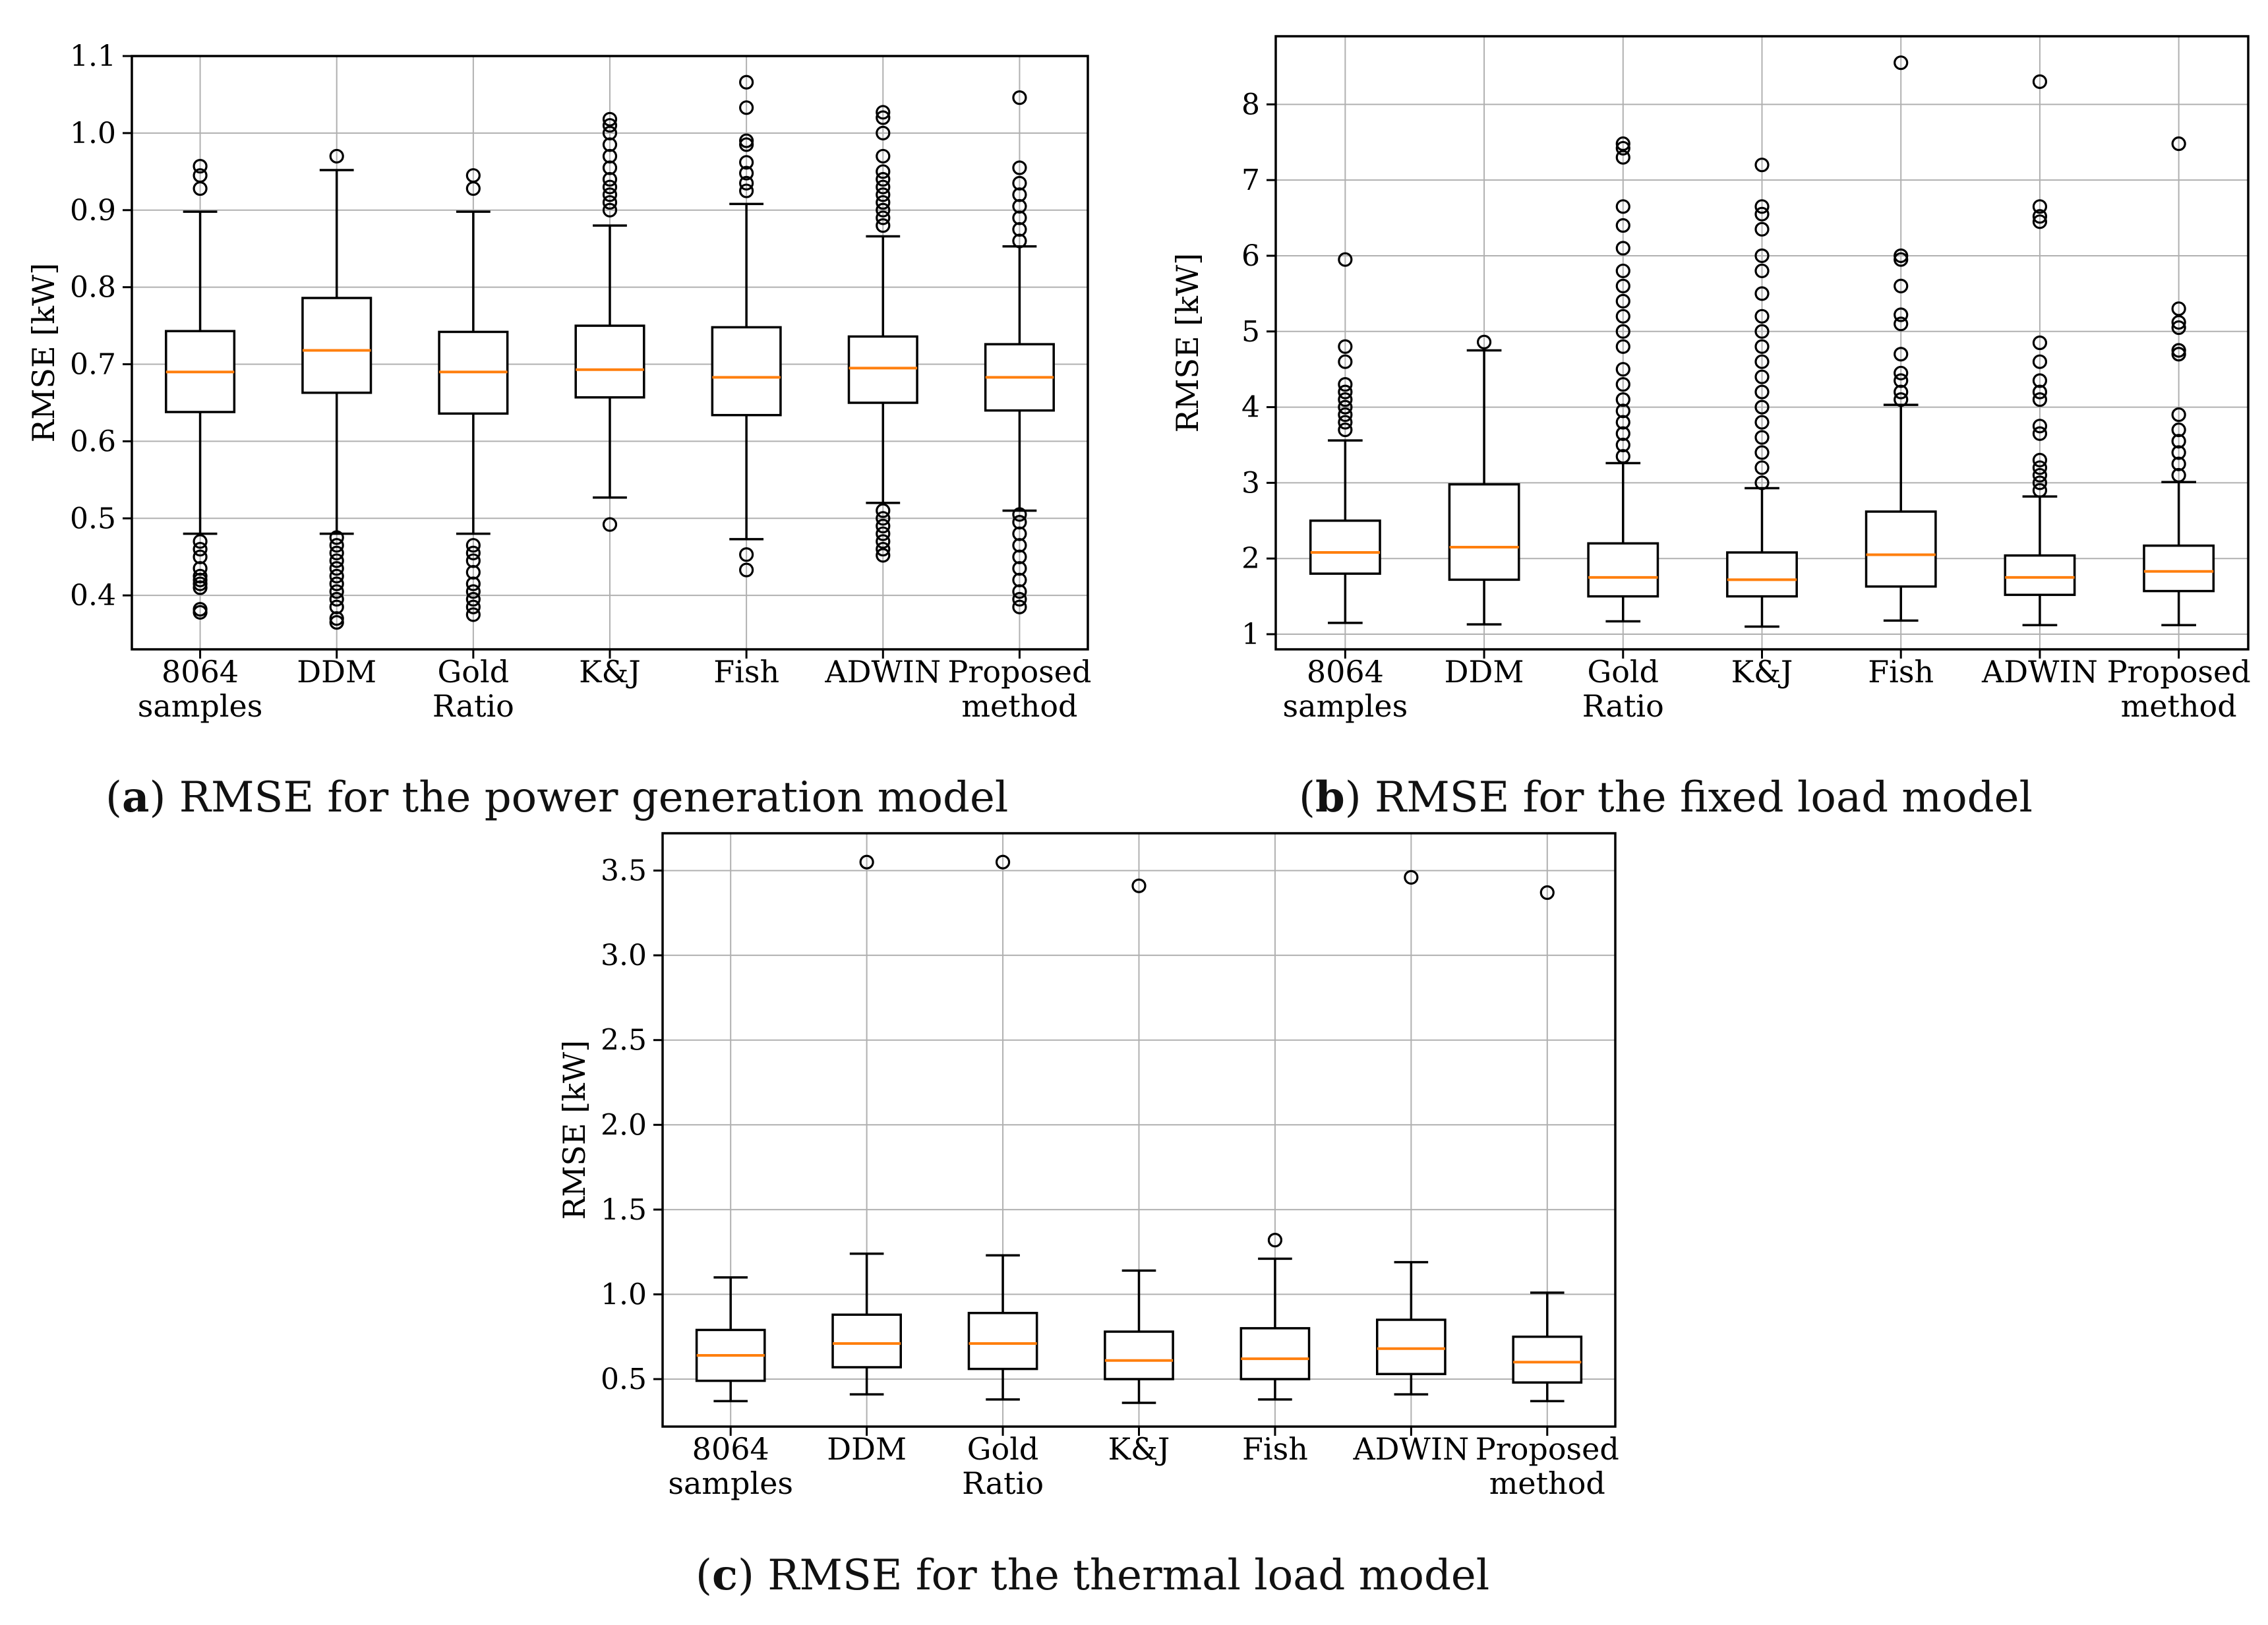  I want to click on caption-c-letter: c, so click(724, 1575).